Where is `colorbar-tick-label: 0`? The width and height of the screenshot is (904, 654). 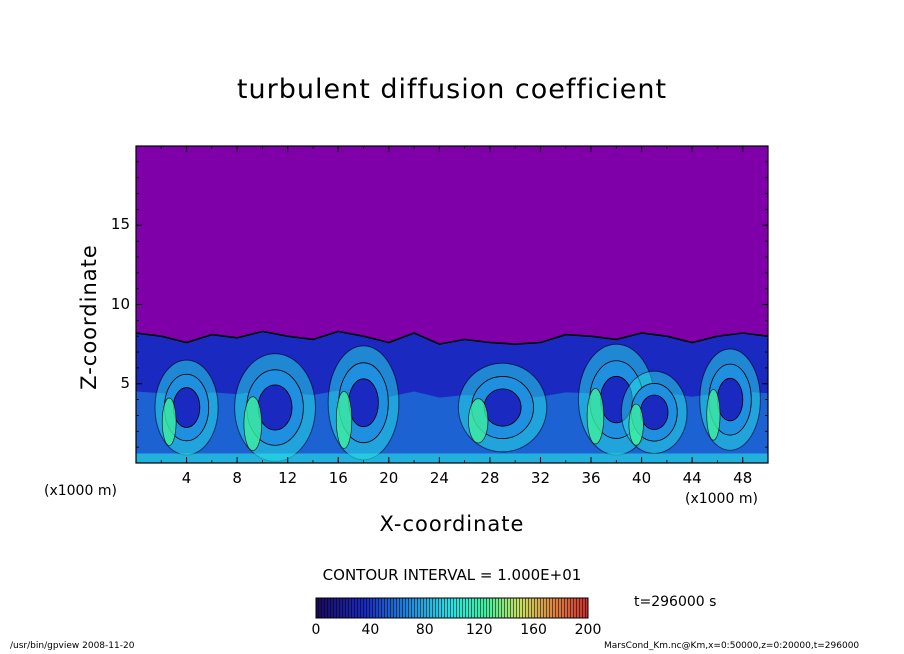
colorbar-tick-label: 0 is located at coordinates (316, 630).